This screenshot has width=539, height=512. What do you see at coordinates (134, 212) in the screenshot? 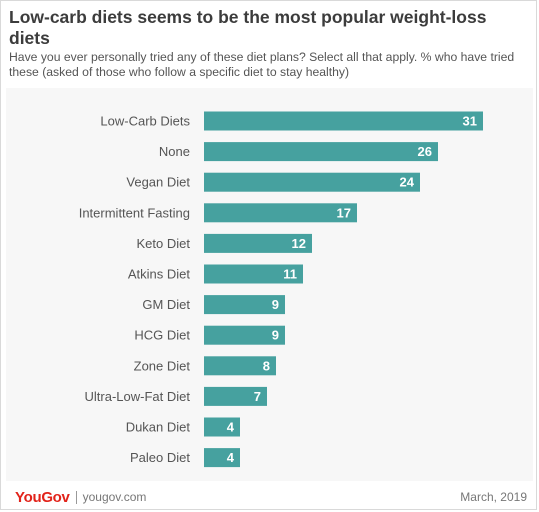
I see `category-label: Intermittent Fasting` at bounding box center [134, 212].